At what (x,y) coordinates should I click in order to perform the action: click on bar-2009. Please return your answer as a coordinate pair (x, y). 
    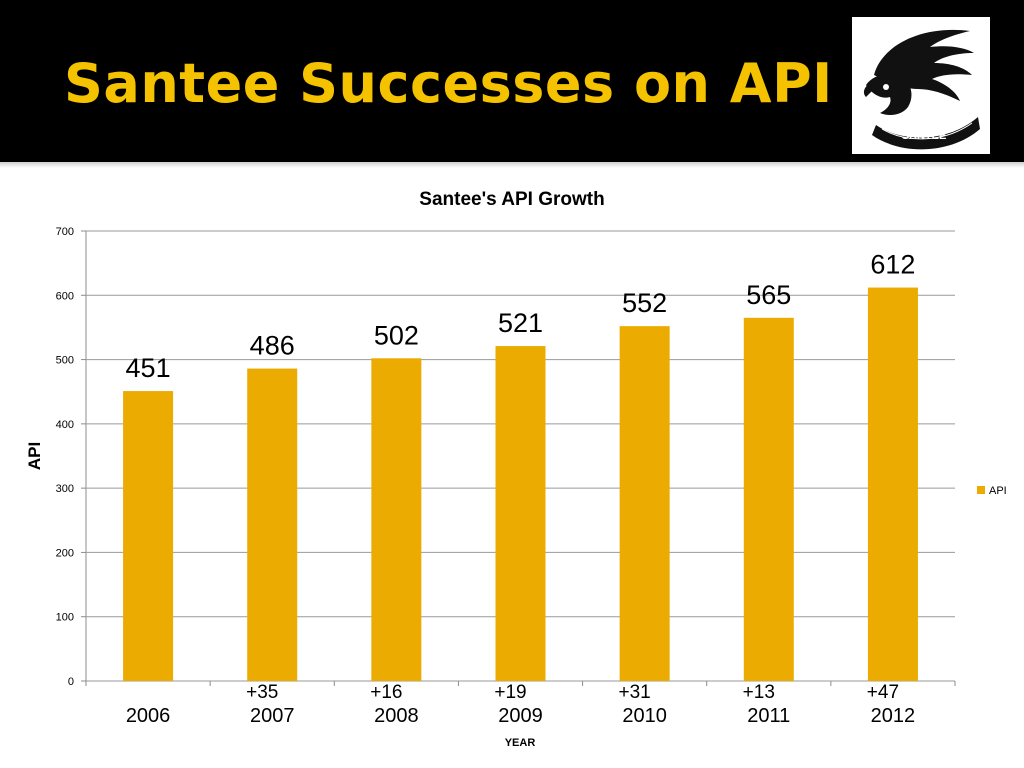
    Looking at the image, I should click on (520, 513).